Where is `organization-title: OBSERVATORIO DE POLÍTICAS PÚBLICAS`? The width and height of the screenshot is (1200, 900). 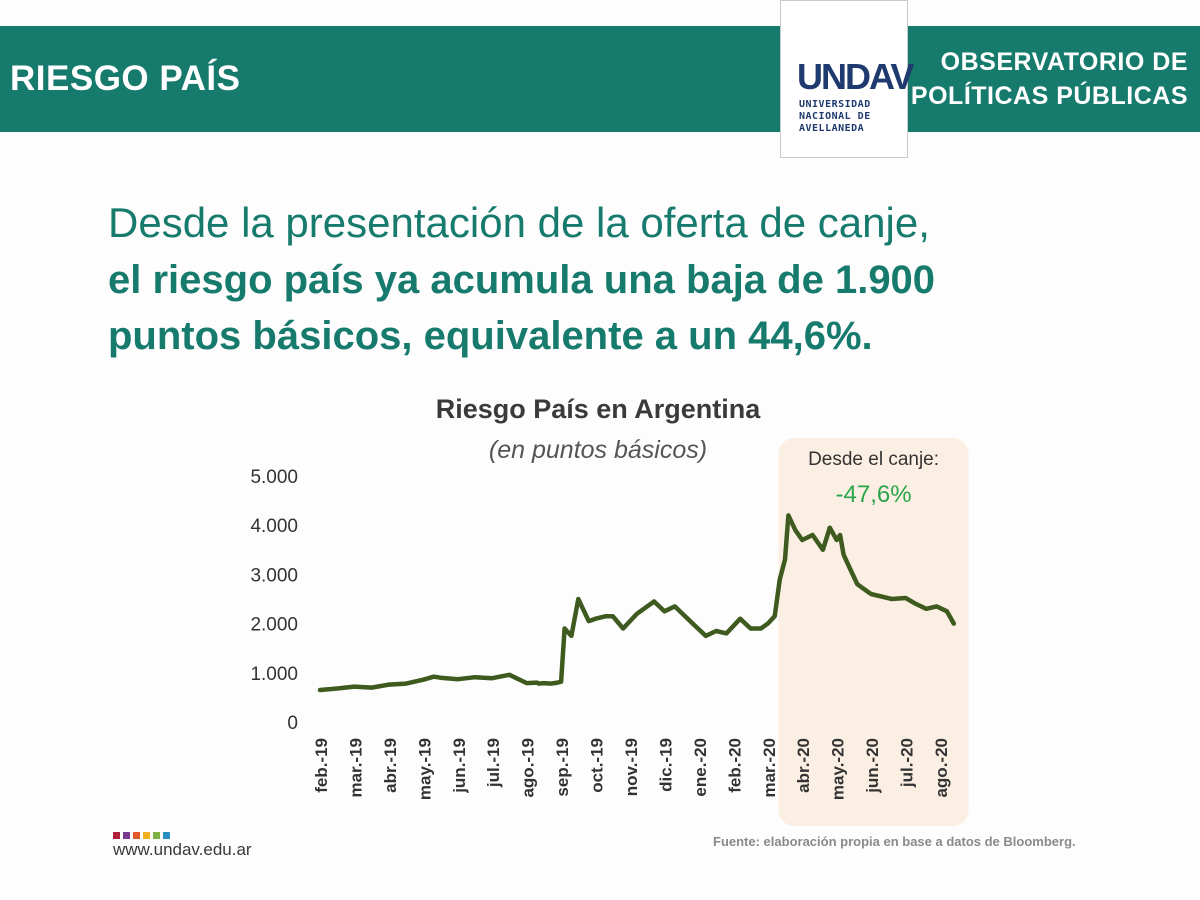 organization-title: OBSERVATORIO DE POLÍTICAS PÚBLICAS is located at coordinates (1049, 79).